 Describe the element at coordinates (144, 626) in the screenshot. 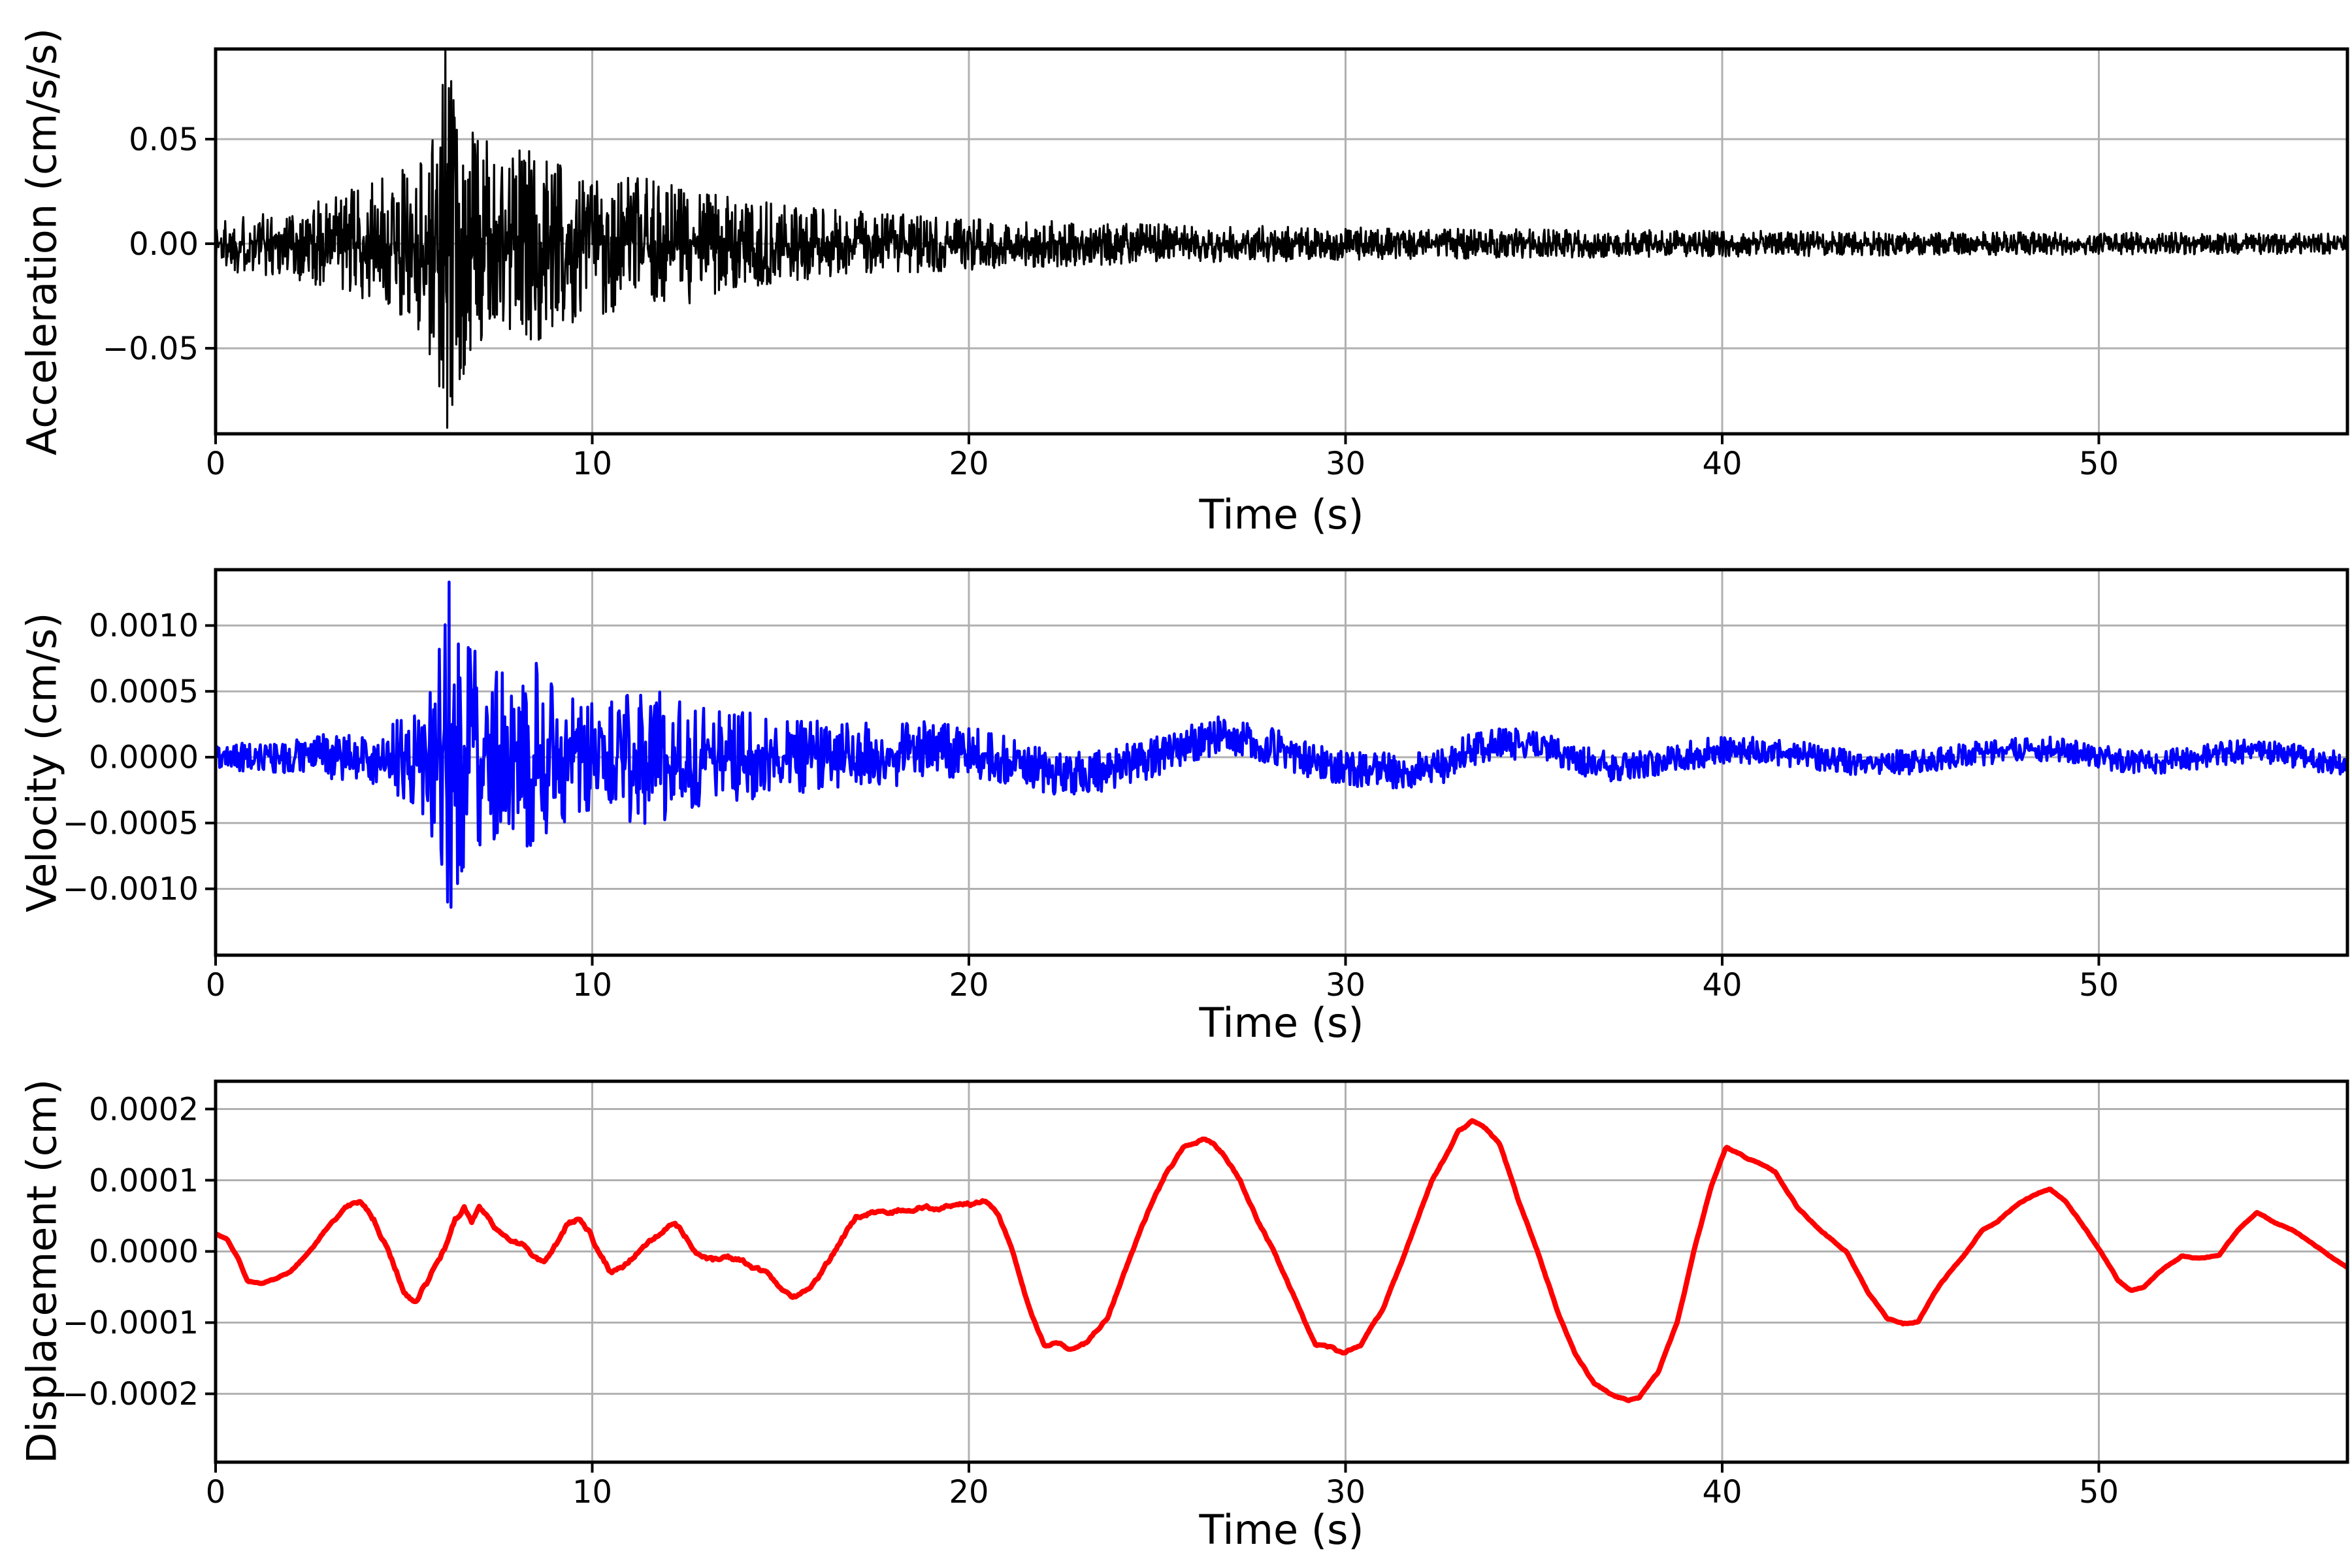

I see `y-tick-label: 0.0010` at that location.